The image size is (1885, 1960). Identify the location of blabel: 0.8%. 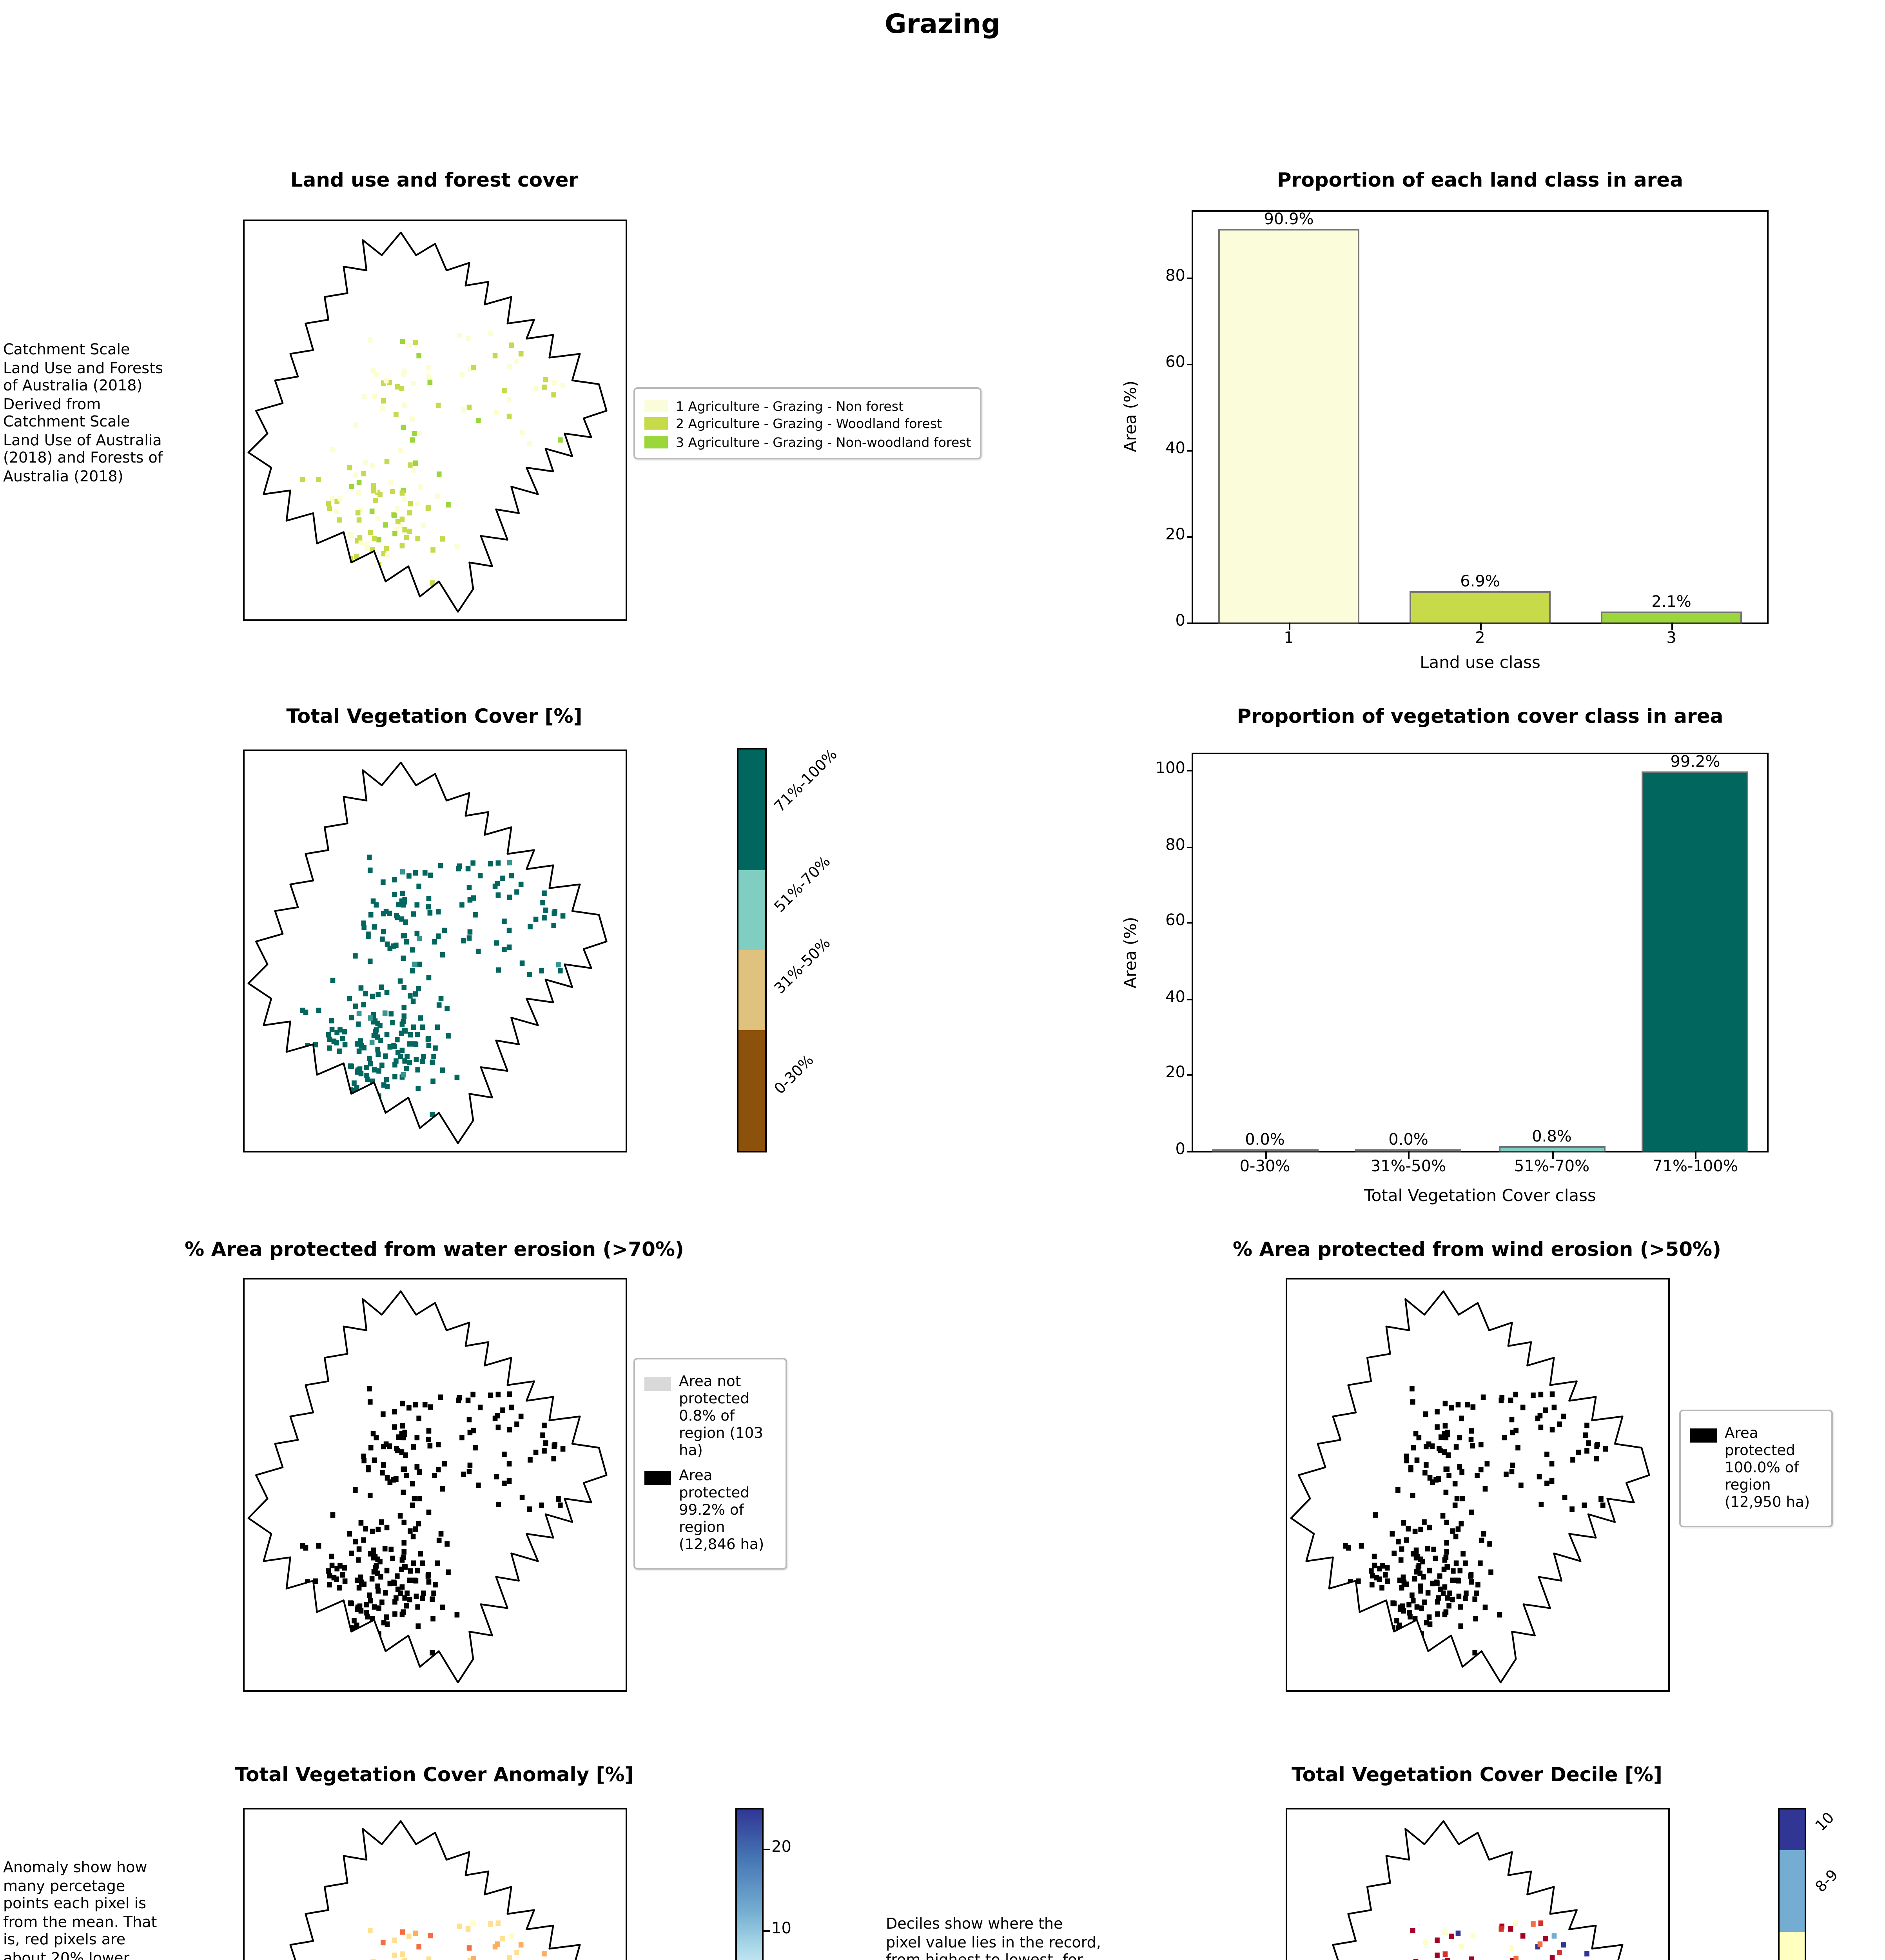
(1552, 1137).